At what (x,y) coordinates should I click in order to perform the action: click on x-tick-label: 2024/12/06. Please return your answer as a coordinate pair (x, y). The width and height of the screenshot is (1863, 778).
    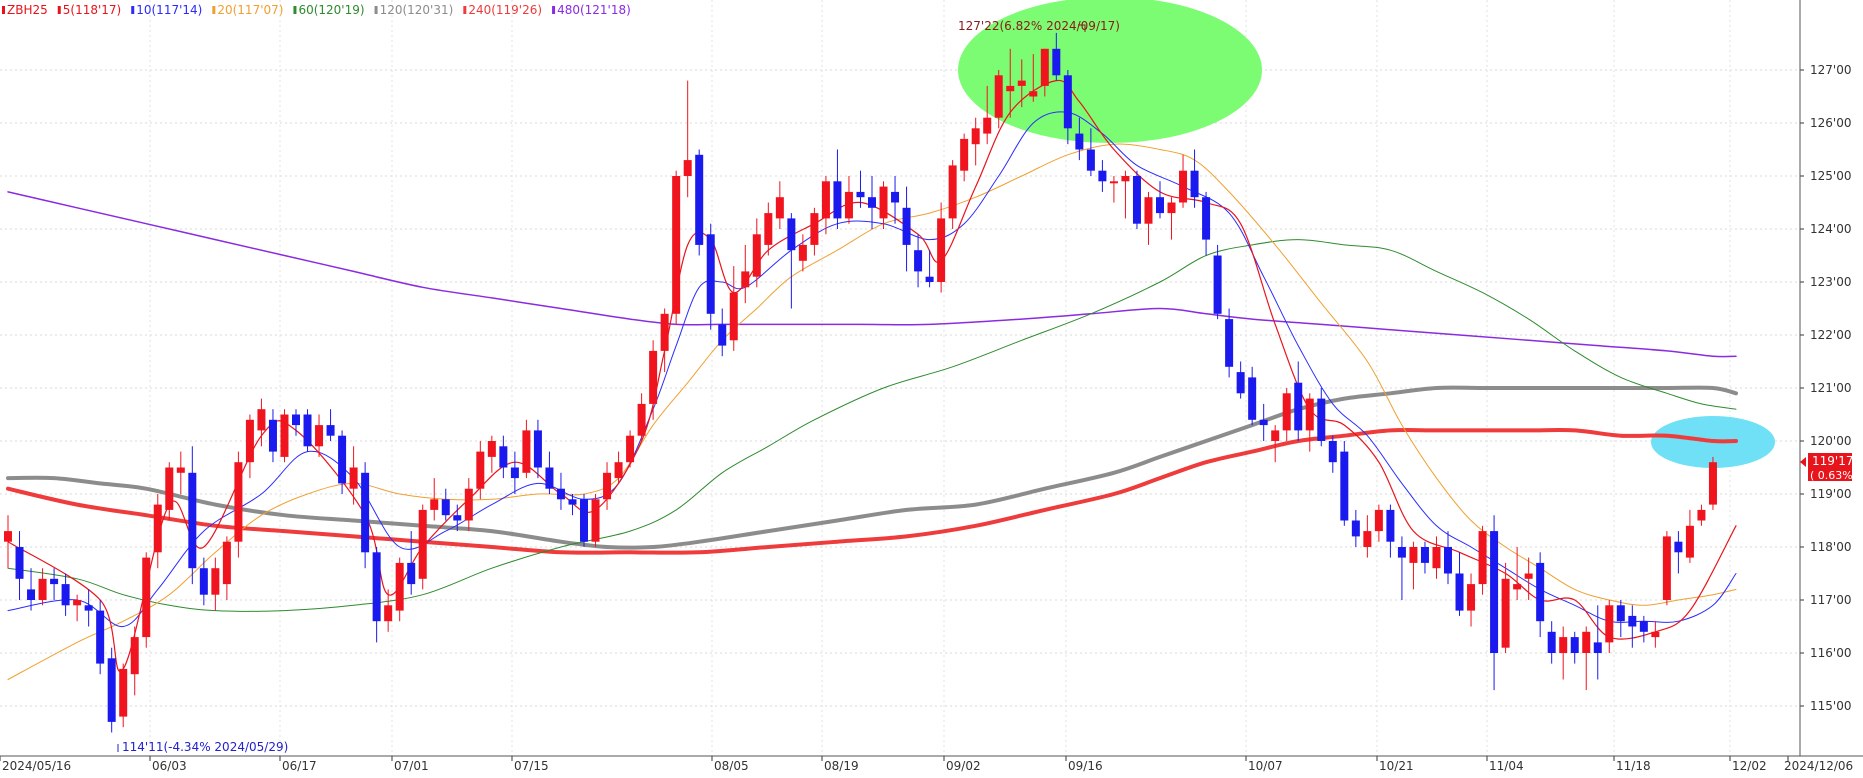
    Looking at the image, I should click on (1818, 766).